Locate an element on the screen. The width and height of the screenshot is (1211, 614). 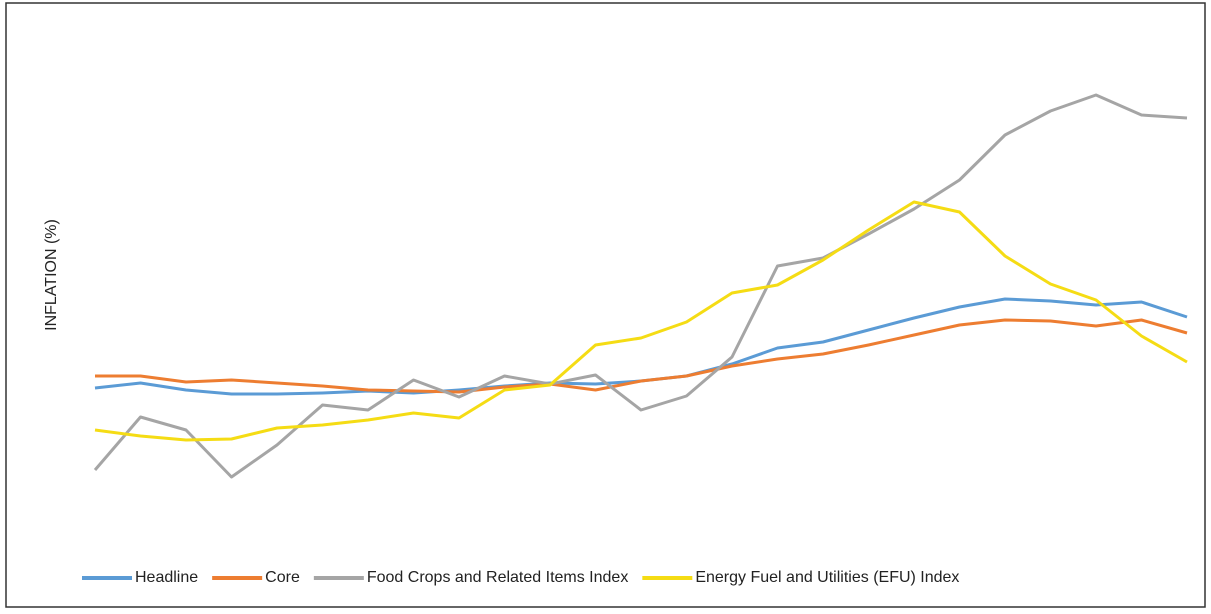
legend-label: Core is located at coordinates (282, 577).